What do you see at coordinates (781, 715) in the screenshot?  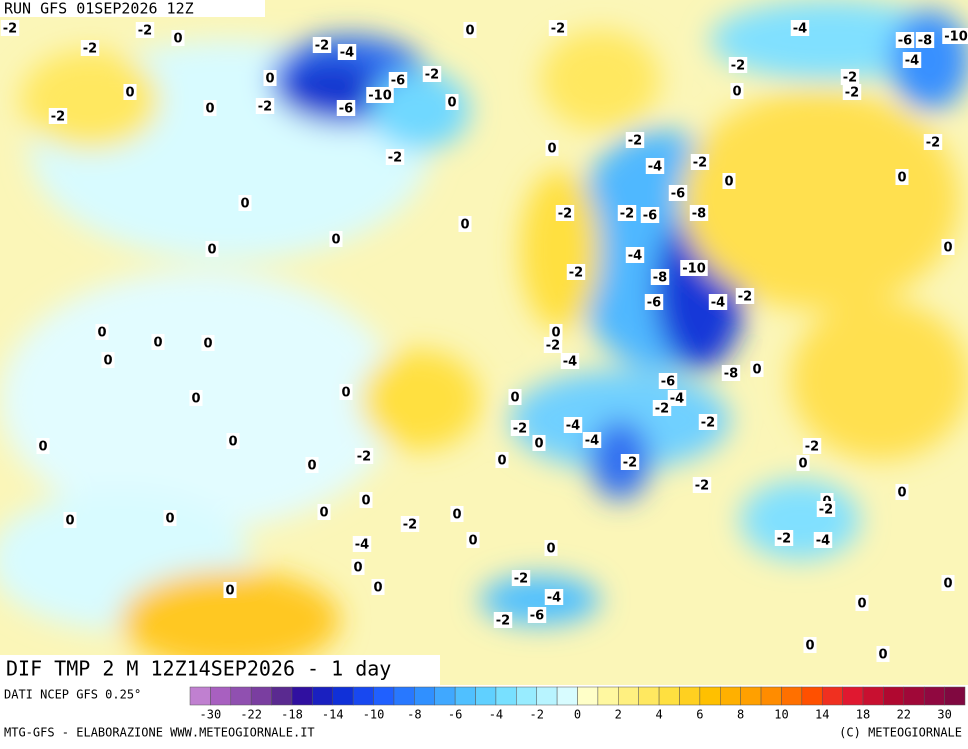 I see `colorbar-label: 10` at bounding box center [781, 715].